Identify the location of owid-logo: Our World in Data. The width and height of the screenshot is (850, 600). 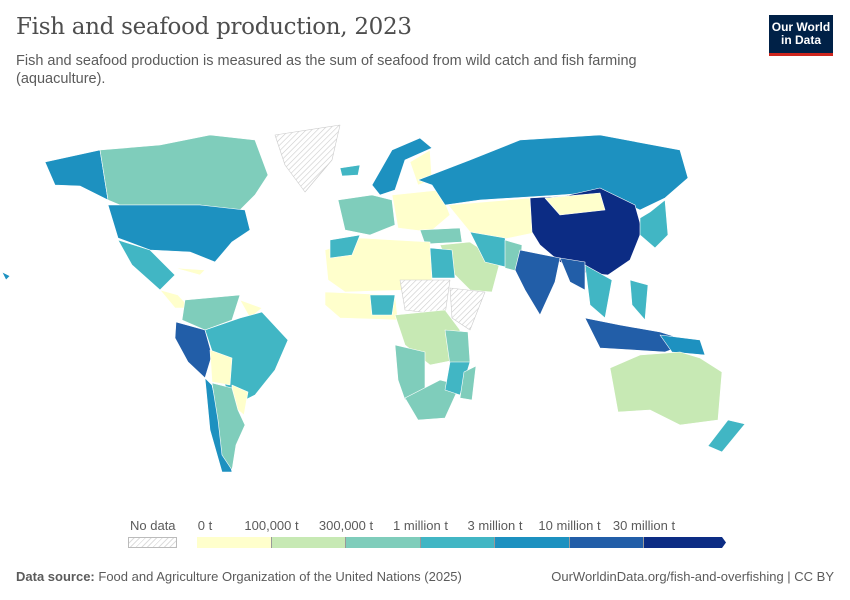
(801, 35).